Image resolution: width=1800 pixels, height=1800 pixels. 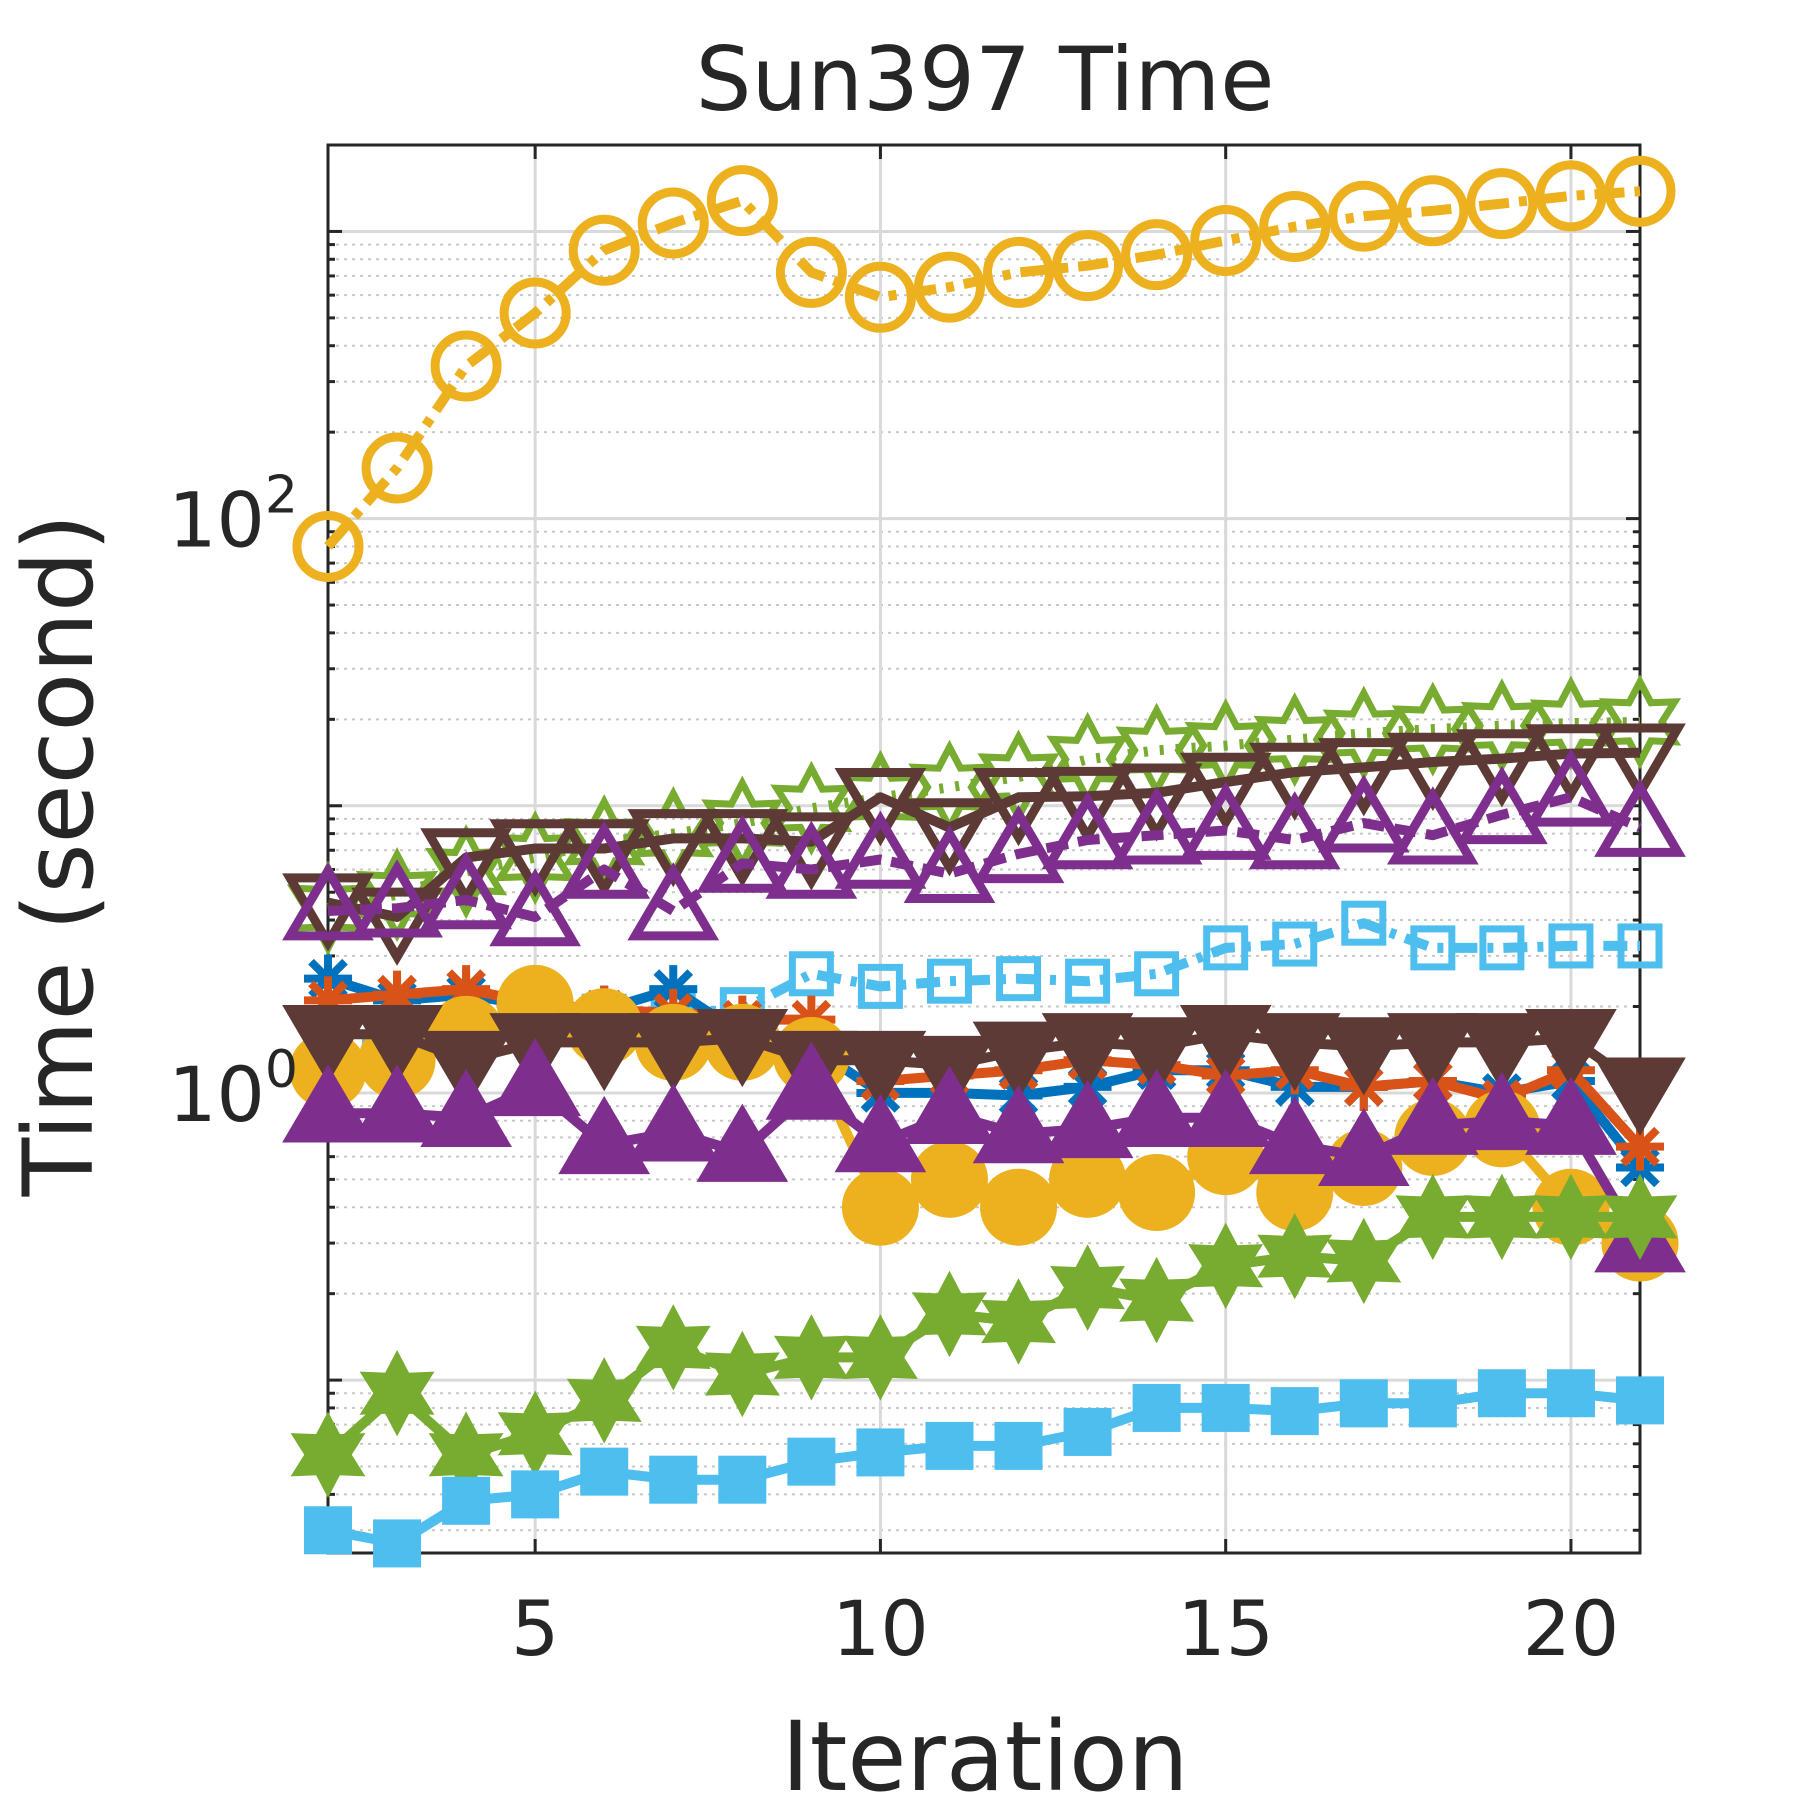 I want to click on x-tick-label: 15, so click(x=1225, y=1628).